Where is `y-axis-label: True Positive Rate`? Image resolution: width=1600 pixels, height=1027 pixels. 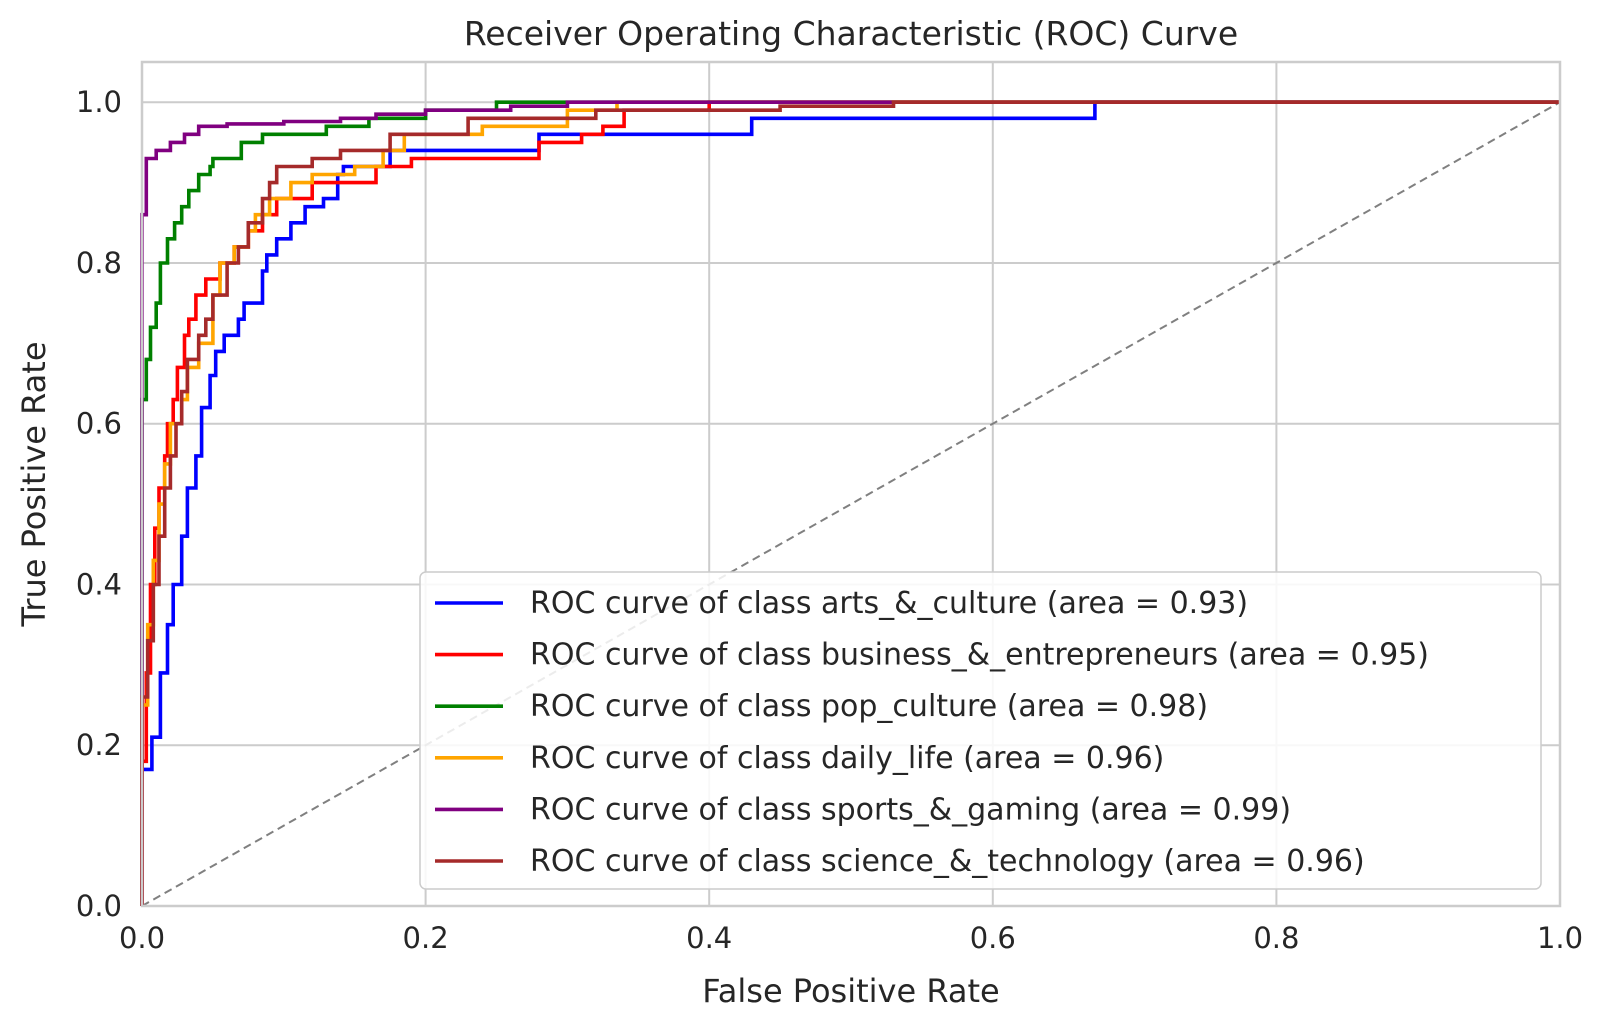
y-axis-label: True Positive Rate is located at coordinates (34, 484).